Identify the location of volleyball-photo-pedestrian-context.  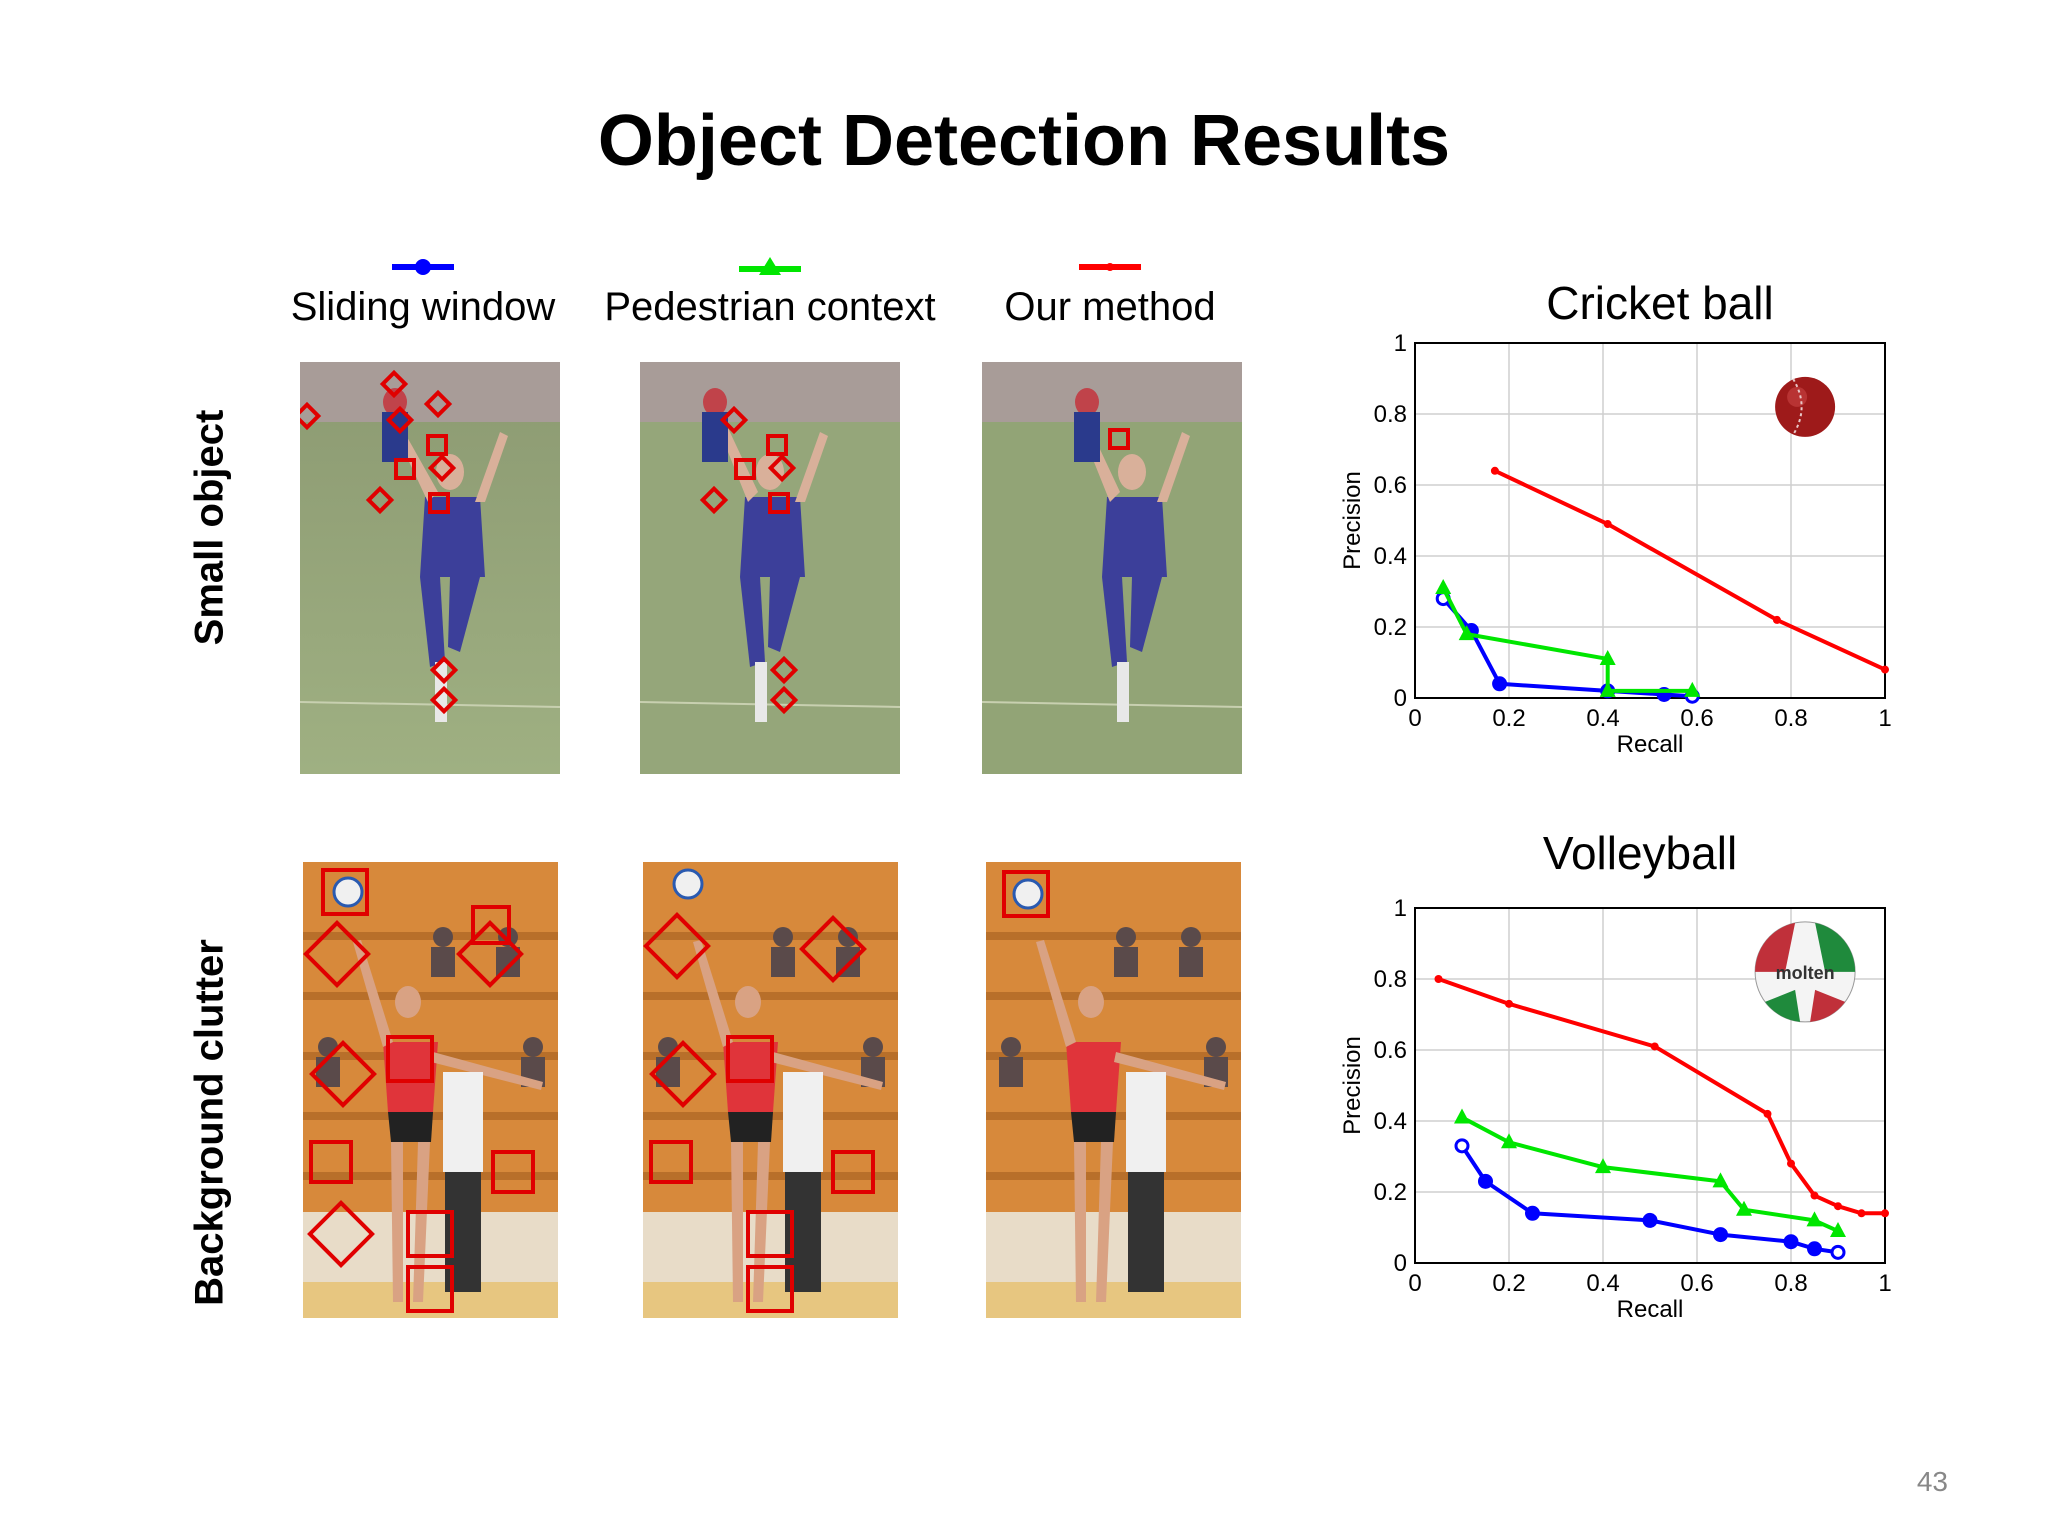
(770, 1090).